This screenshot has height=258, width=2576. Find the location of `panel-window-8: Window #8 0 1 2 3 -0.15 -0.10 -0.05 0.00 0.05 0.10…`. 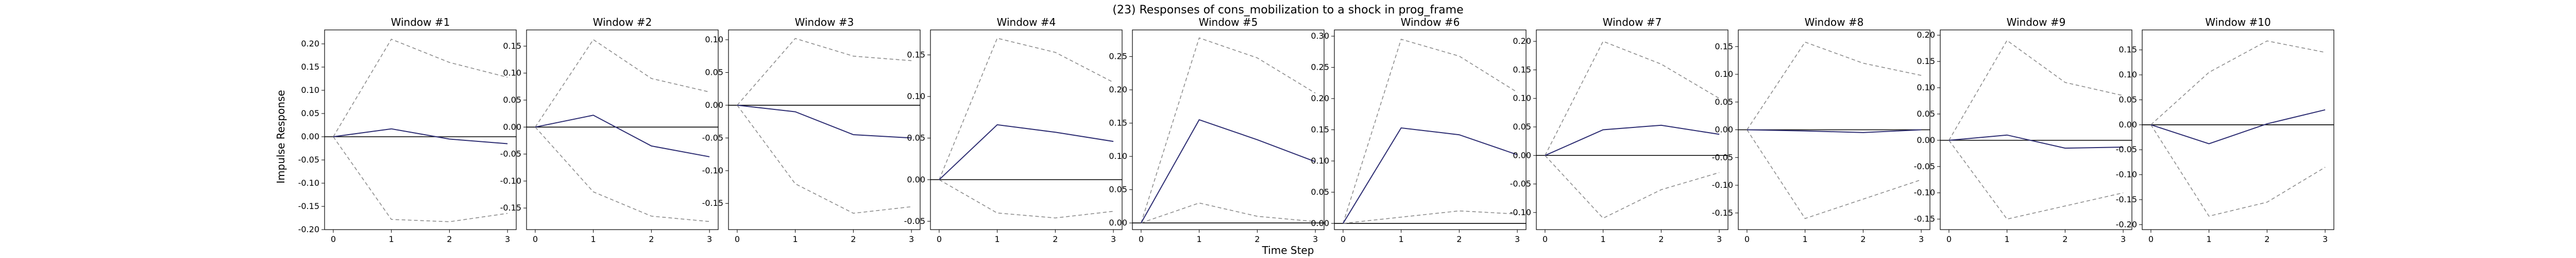

panel-window-8: Window #8 0 1 2 3 -0.15 -0.10 -0.05 0.00 0.05 0.10… is located at coordinates (1821, 130).